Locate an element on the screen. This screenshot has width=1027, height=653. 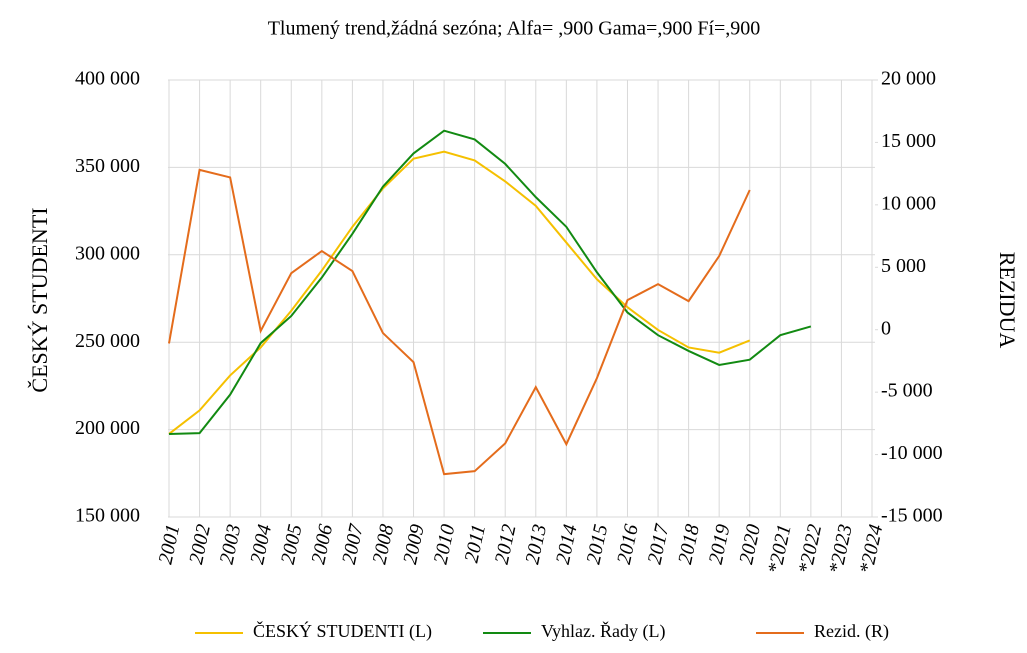
legend-label: ČESKÝ STUDENTI (L) is located at coordinates (342, 631).